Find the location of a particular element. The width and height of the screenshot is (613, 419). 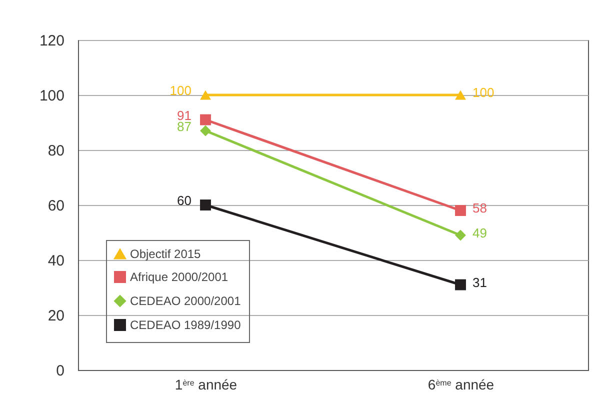

y-tick-label: 0 is located at coordinates (60, 371).